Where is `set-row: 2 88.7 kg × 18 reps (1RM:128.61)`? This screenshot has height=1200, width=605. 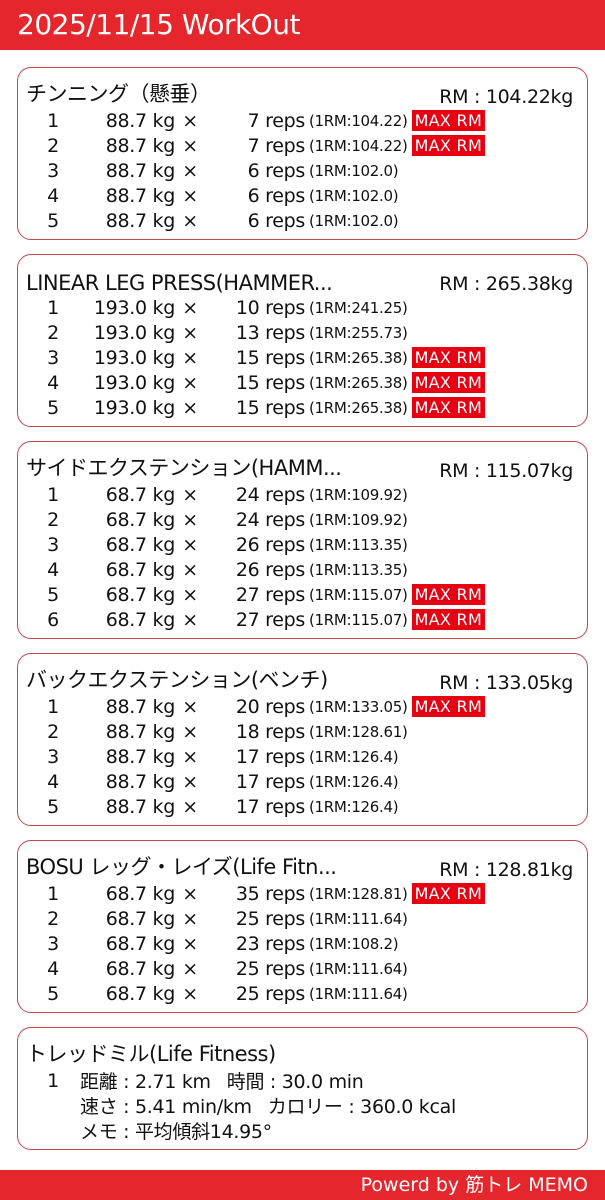 set-row: 2 88.7 kg × 18 reps (1RM:128.61) is located at coordinates (299, 731).